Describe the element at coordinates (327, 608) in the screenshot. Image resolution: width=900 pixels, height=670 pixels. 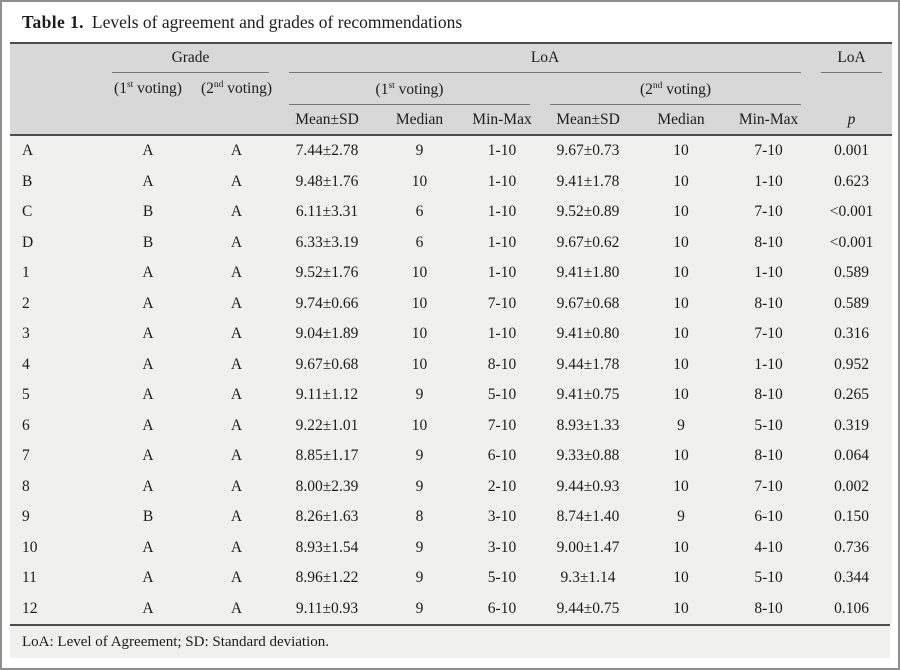
I see `cell-v1-mean-sd: 9.11±0.93` at that location.